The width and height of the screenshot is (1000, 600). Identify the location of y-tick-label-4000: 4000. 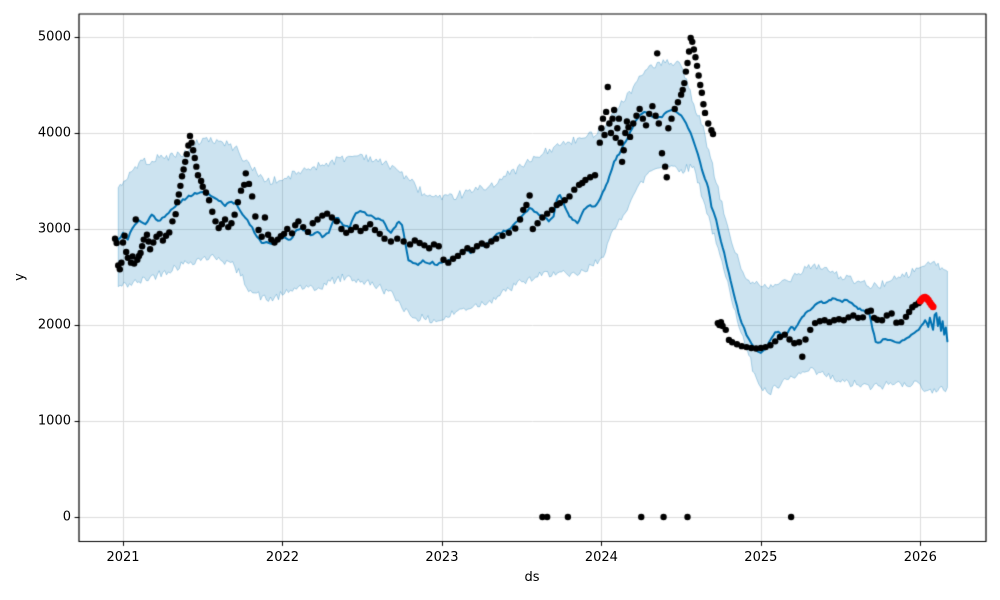
(54, 133).